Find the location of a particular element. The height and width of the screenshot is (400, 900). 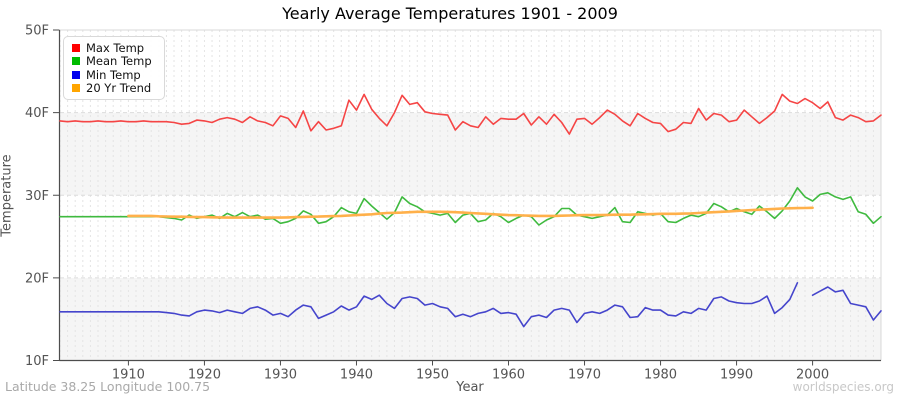

x-tick-label: 1950 is located at coordinates (432, 375).